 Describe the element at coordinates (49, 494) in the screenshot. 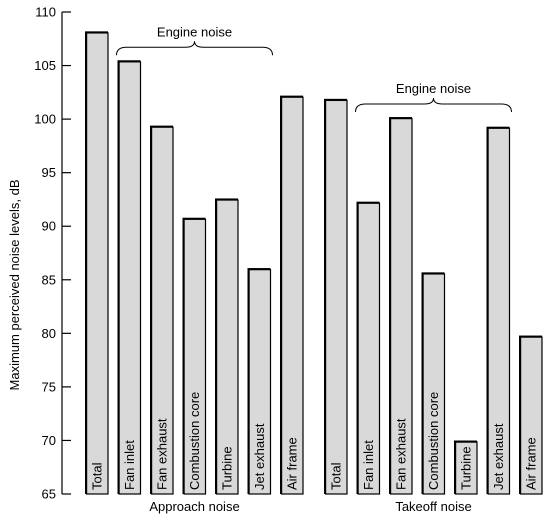

I see `y-tick-label: 65` at that location.